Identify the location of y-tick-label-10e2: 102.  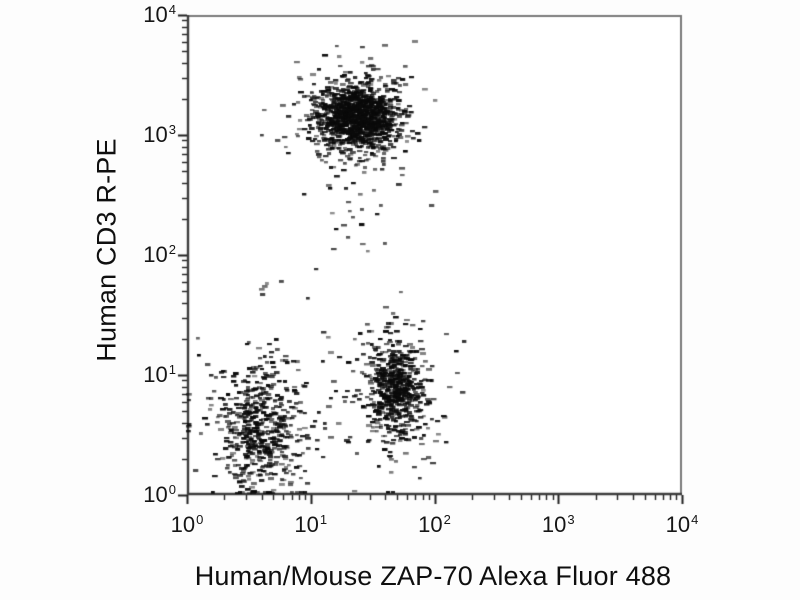
(159, 254).